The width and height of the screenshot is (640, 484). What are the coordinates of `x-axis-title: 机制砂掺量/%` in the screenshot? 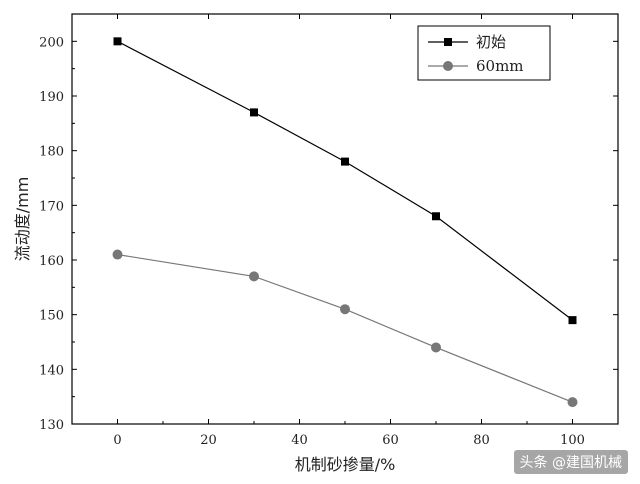 It's located at (345, 464).